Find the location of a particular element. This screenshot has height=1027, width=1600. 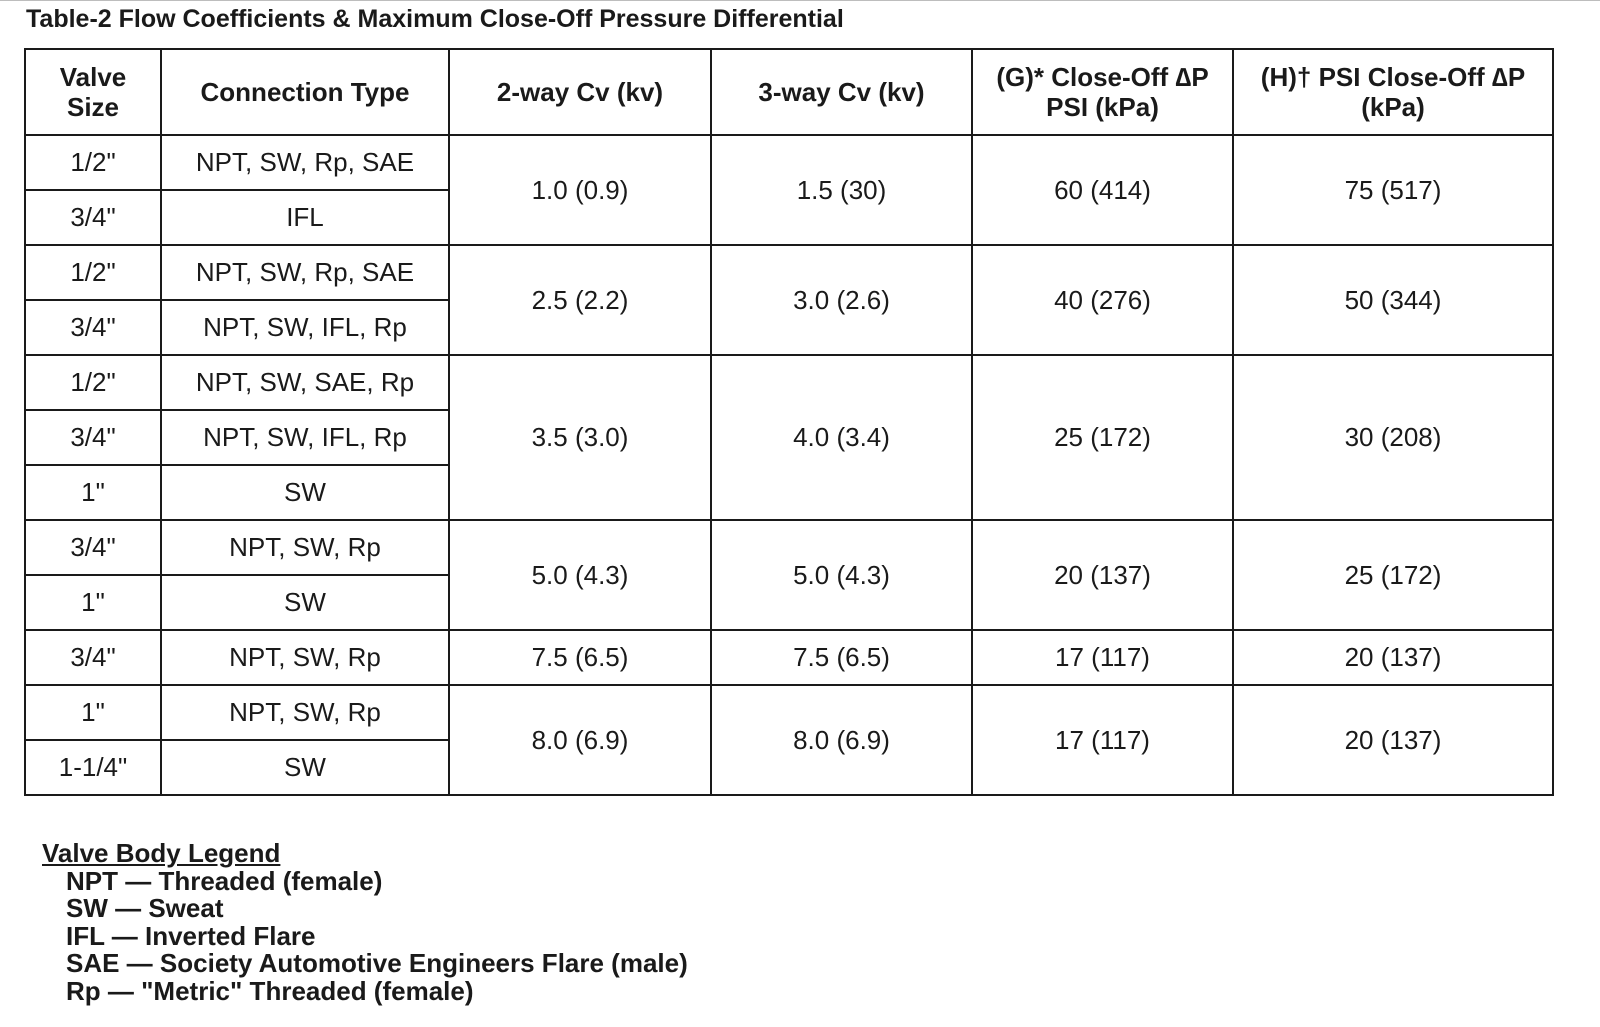

header-g-close-off: (G)* Close-Off ∆P PSI (kPa) is located at coordinates (1102, 92).